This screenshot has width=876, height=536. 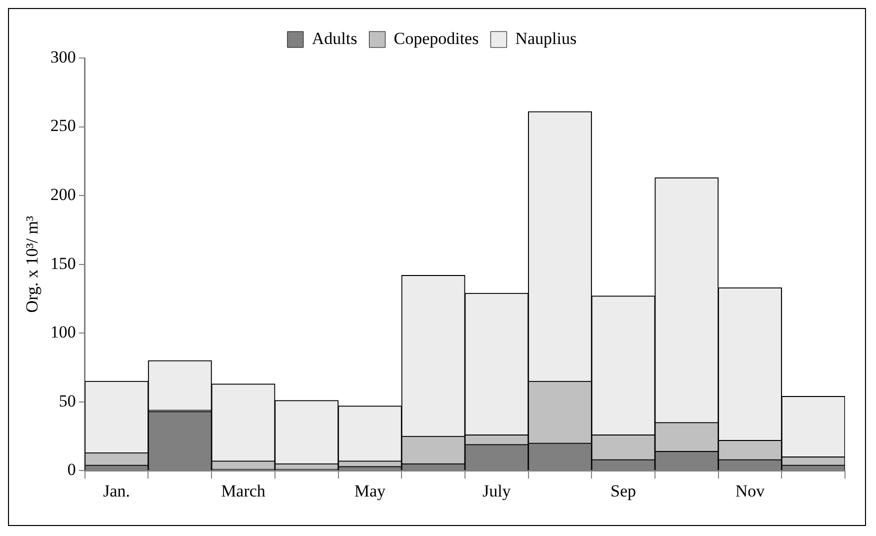 What do you see at coordinates (71, 470) in the screenshot?
I see `y-tick-label: 0` at bounding box center [71, 470].